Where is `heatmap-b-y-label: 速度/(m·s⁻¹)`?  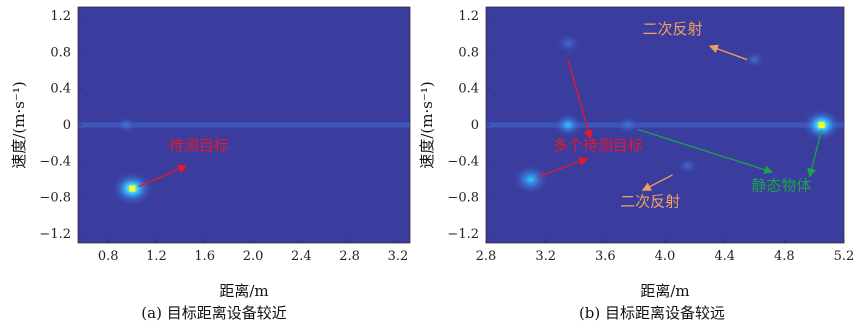 heatmap-b-y-label: 速度/(m·s⁻¹) is located at coordinates (427, 124).